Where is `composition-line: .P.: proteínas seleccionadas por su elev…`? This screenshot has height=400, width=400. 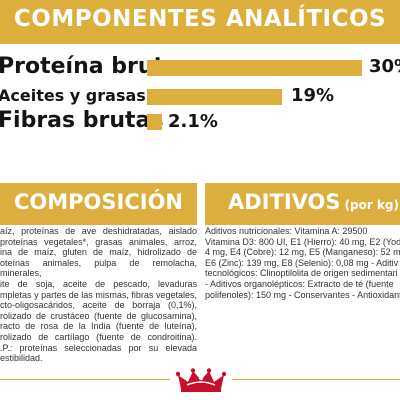
composition-line: .P.: proteínas seleccionadas por su elev… is located at coordinates (98, 347).